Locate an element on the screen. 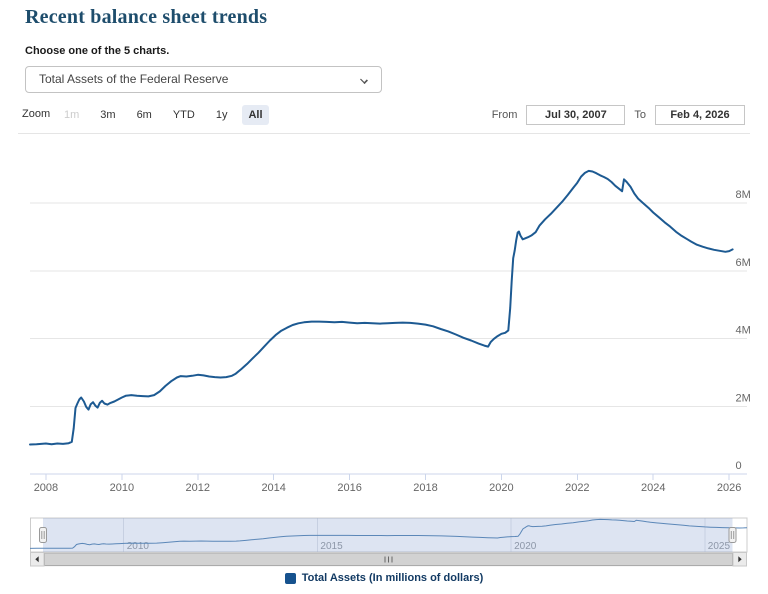 The height and width of the screenshot is (594, 768). from-date-input is located at coordinates (576, 115).